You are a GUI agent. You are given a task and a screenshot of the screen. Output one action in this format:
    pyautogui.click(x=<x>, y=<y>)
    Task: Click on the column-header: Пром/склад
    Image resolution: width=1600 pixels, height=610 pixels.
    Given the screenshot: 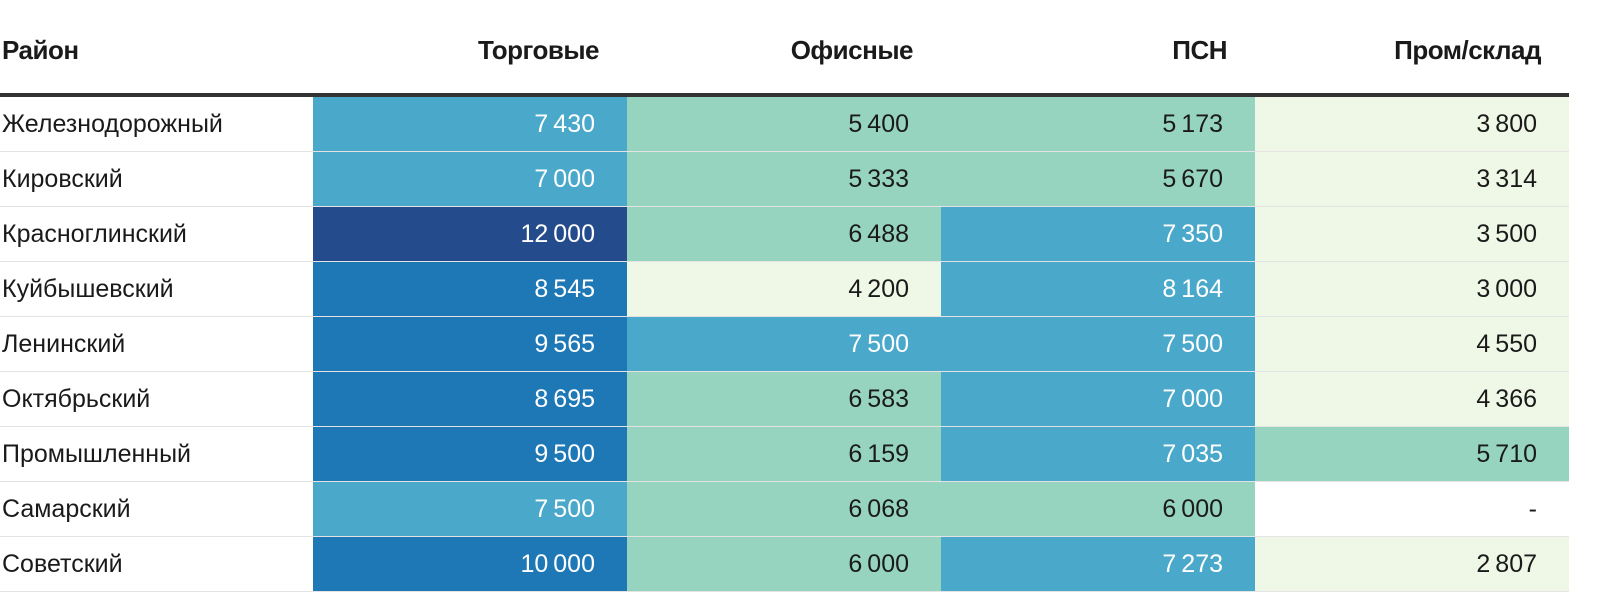 What is the action you would take?
    pyautogui.click(x=1412, y=48)
    